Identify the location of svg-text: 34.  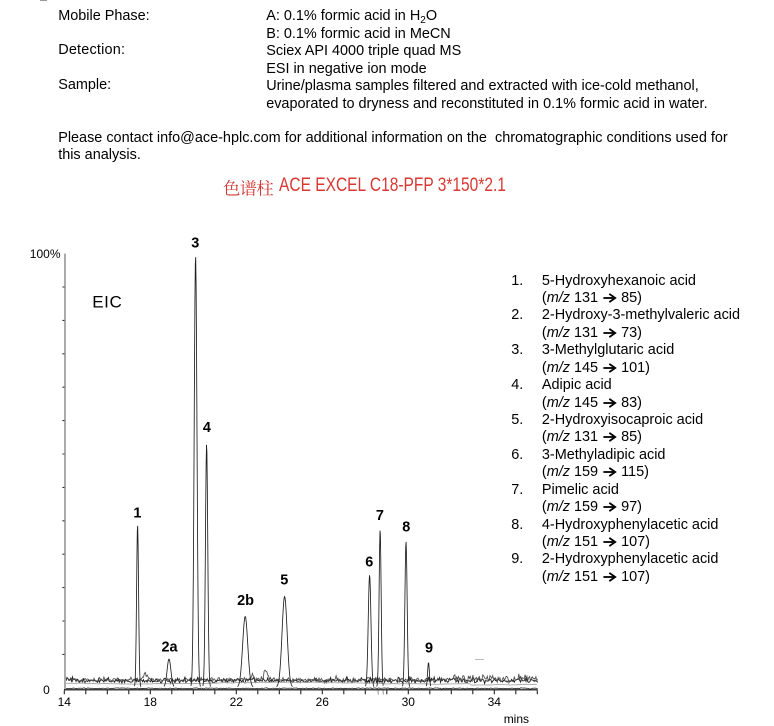
(495, 702).